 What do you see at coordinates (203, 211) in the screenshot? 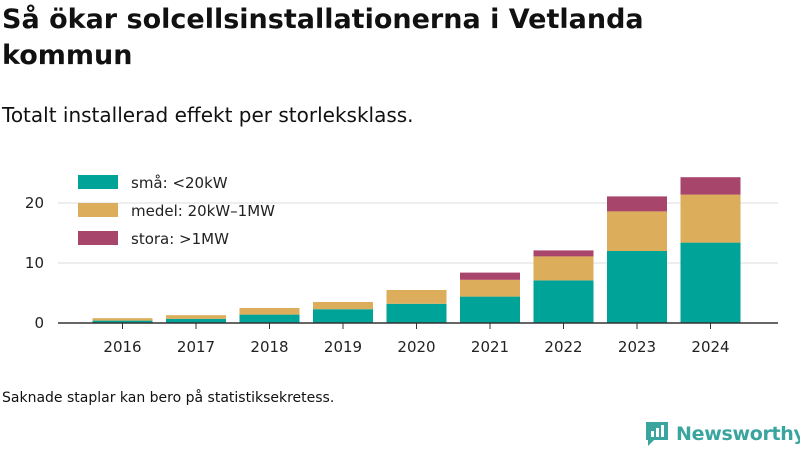
I see `legend-label-1: medel: 20kW–1MW` at bounding box center [203, 211].